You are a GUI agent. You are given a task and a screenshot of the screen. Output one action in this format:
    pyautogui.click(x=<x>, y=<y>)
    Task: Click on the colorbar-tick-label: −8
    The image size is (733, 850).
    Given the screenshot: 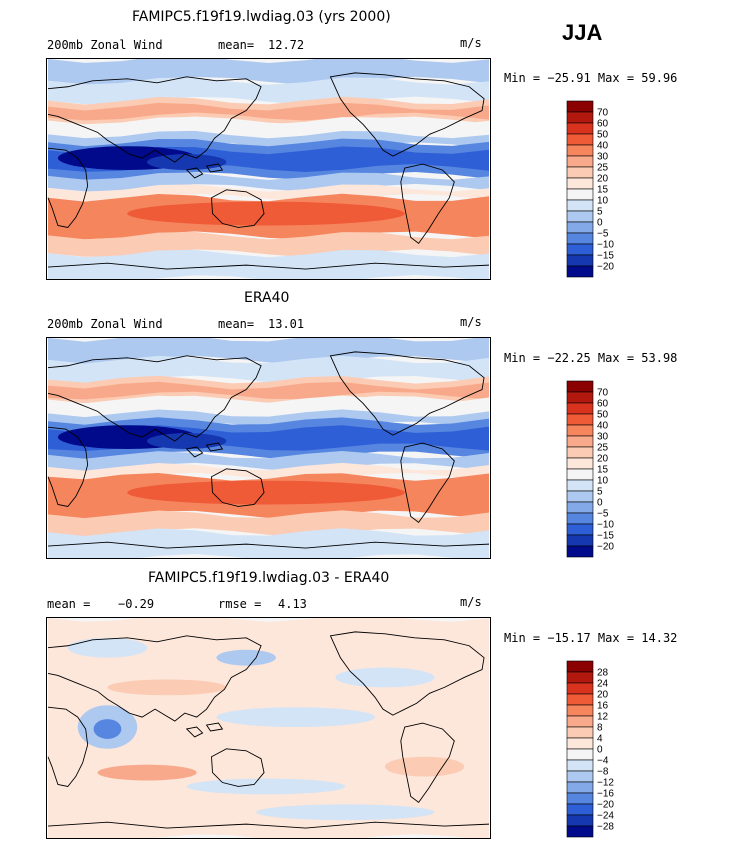 What is the action you would take?
    pyautogui.click(x=603, y=772)
    